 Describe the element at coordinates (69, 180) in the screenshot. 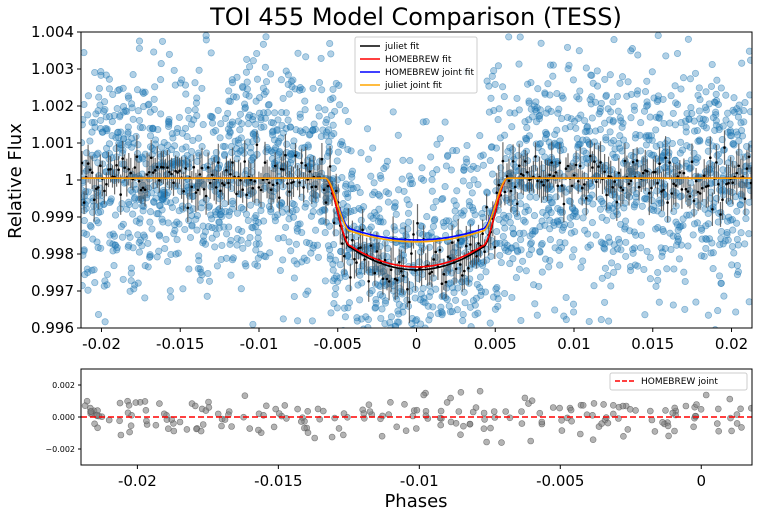

I see `y-tick-label: 1` at that location.